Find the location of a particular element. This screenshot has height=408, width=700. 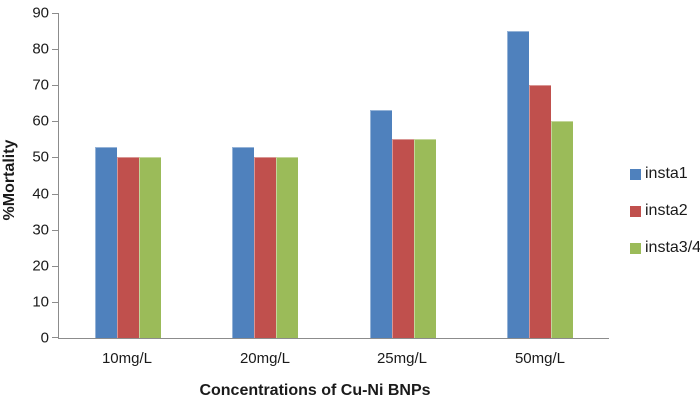

bar-insta2-25mgL is located at coordinates (403, 238).